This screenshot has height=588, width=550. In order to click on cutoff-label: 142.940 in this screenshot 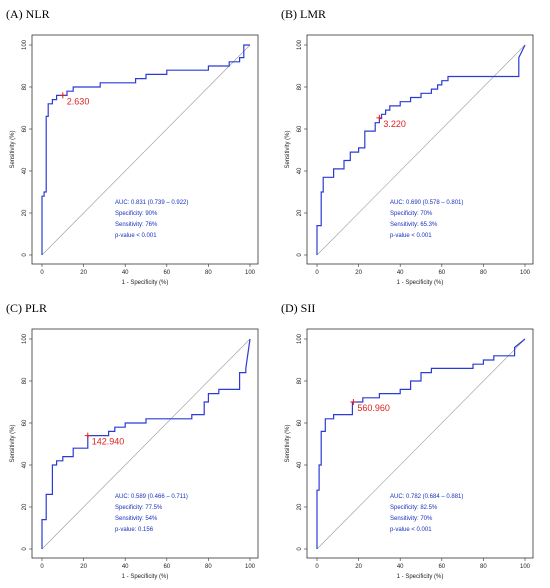, I will do `click(108, 442)`.